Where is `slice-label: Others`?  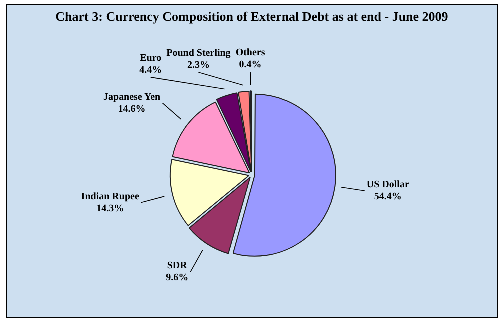 slice-label: Others is located at coordinates (251, 53).